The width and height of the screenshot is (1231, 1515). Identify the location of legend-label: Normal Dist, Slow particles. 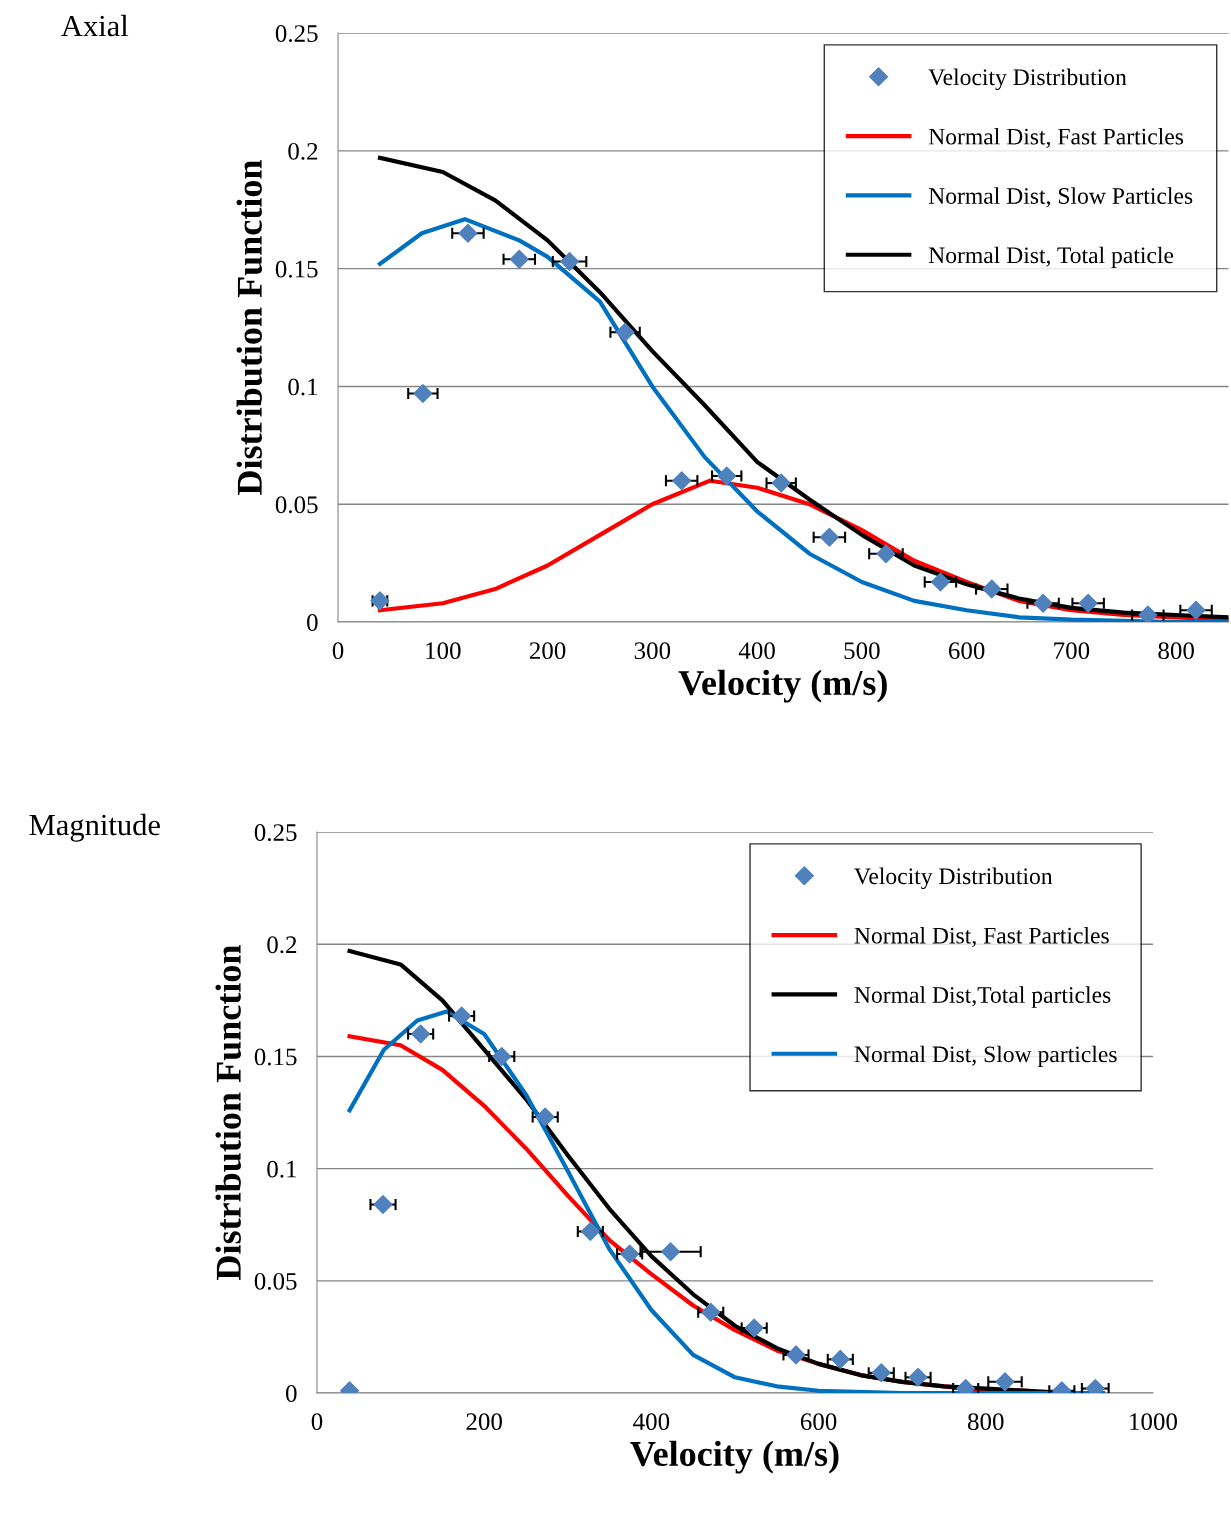
(985, 1056).